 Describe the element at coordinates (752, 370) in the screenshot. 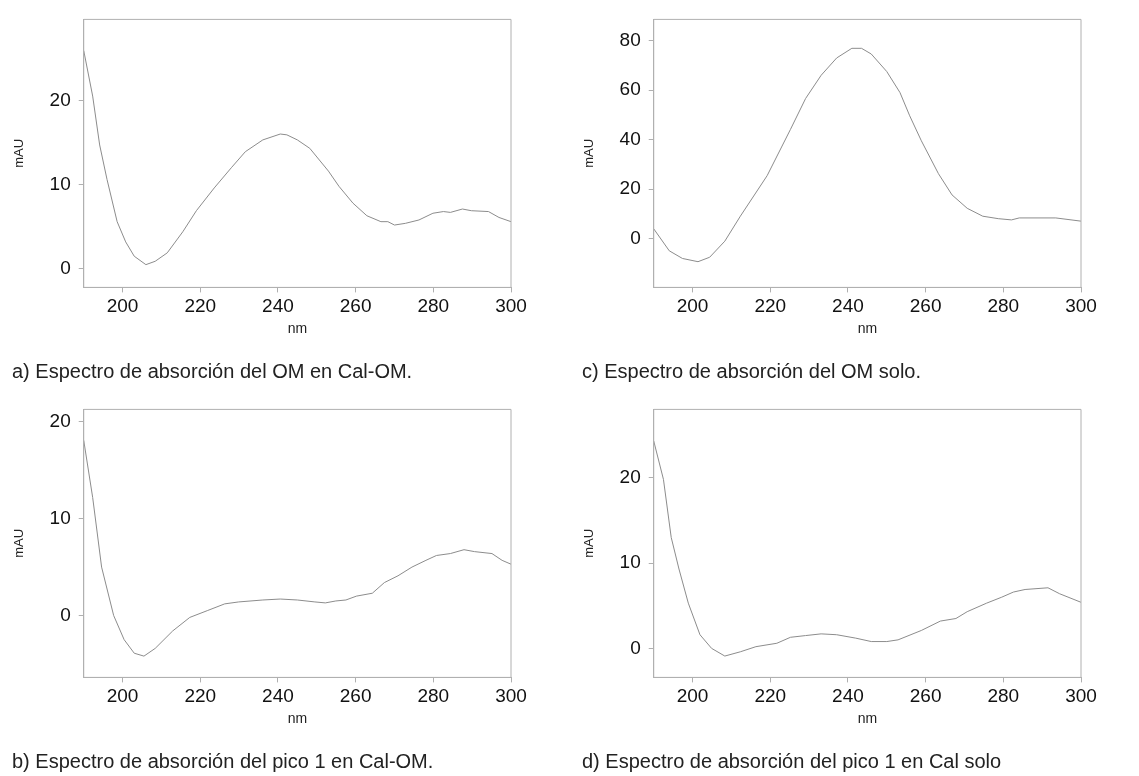

I see `text: c) Espectro de absorción del OM solo.` at that location.